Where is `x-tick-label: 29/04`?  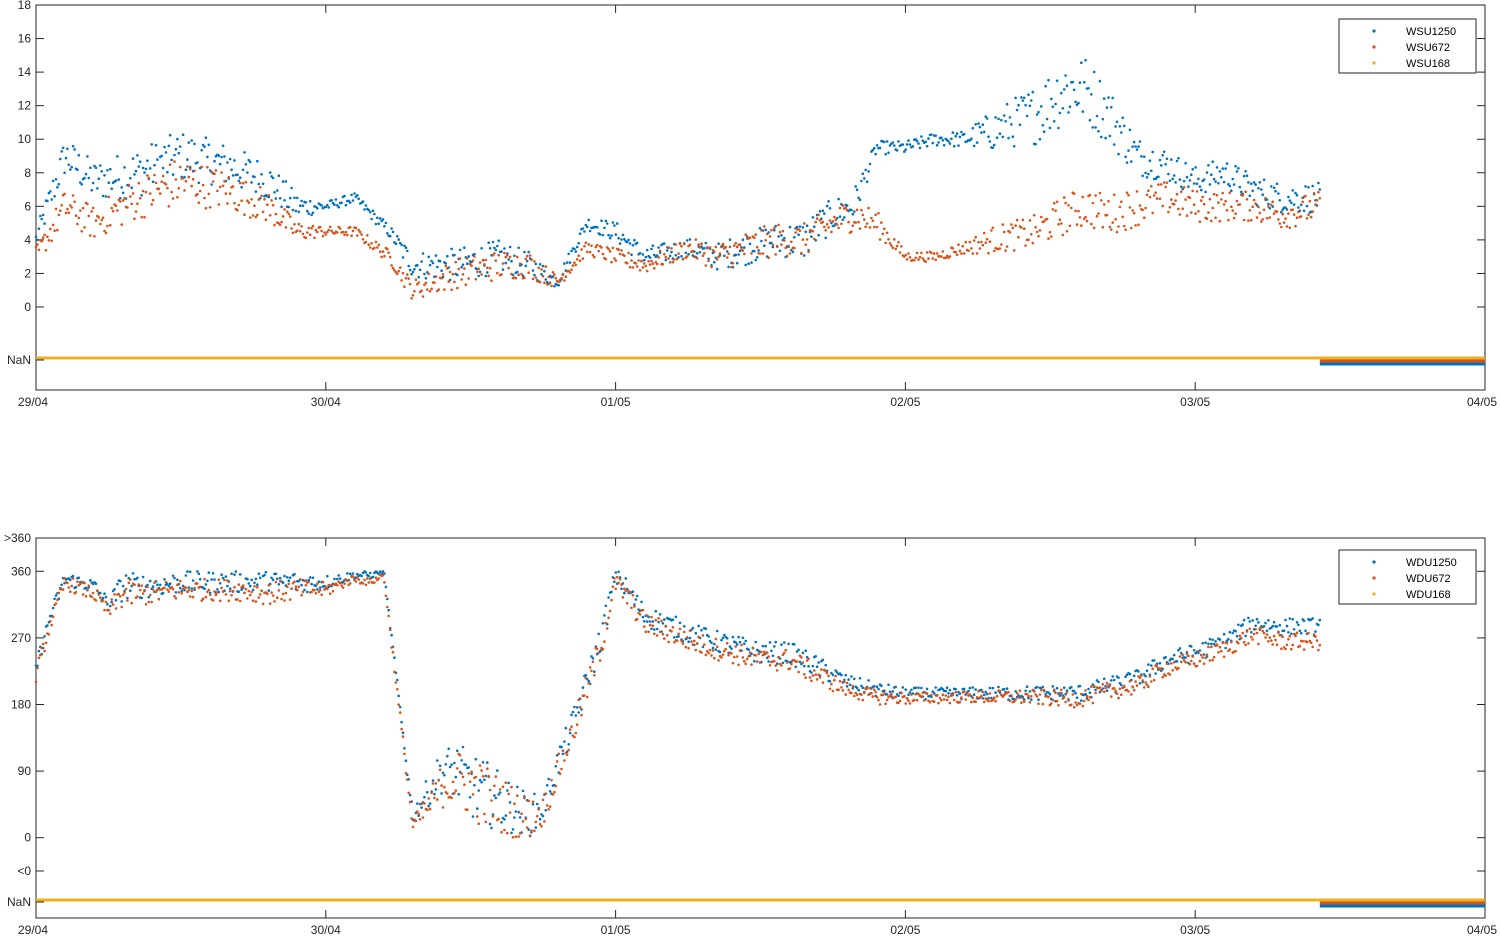
x-tick-label: 29/04 is located at coordinates (33, 402).